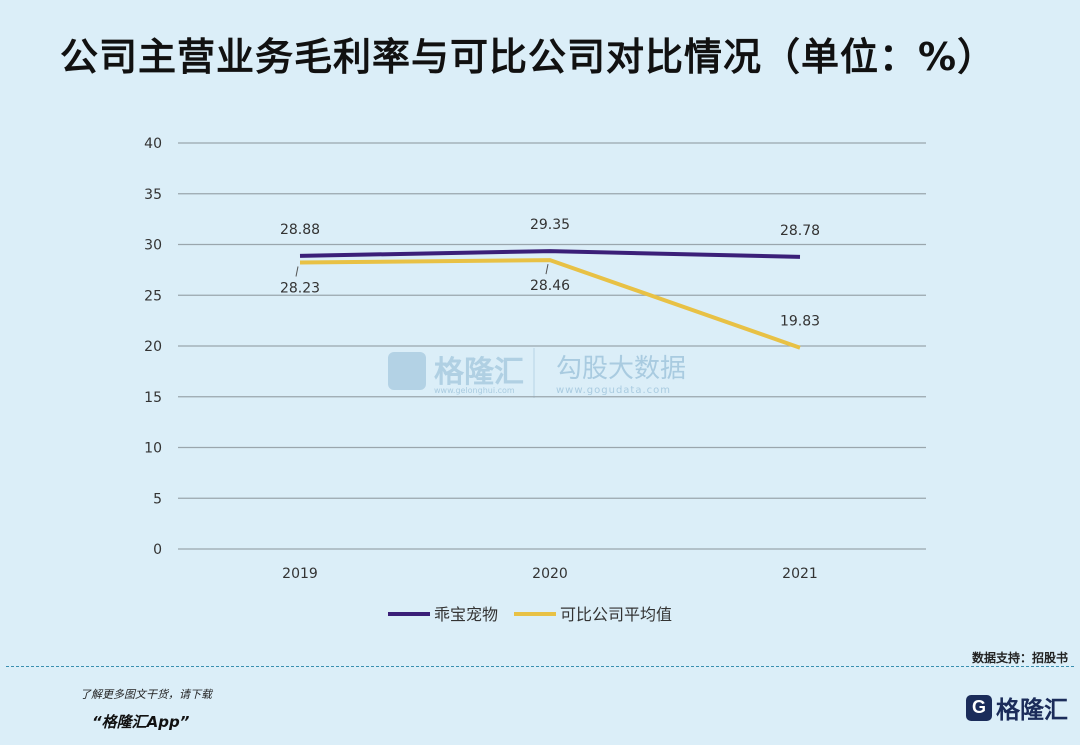 Image resolution: width=1080 pixels, height=745 pixels. I want to click on y-tick-label: 30, so click(153, 246).